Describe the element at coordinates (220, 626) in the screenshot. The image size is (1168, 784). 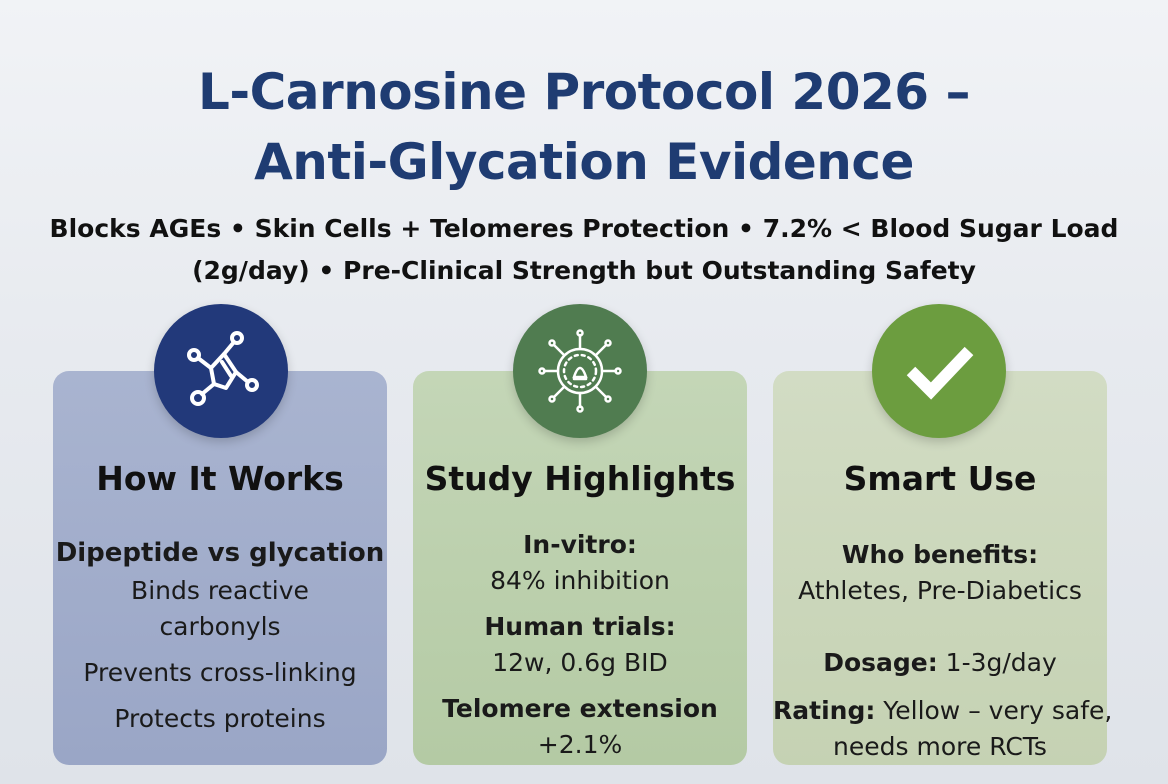
I see `card-text: carbonyls` at that location.